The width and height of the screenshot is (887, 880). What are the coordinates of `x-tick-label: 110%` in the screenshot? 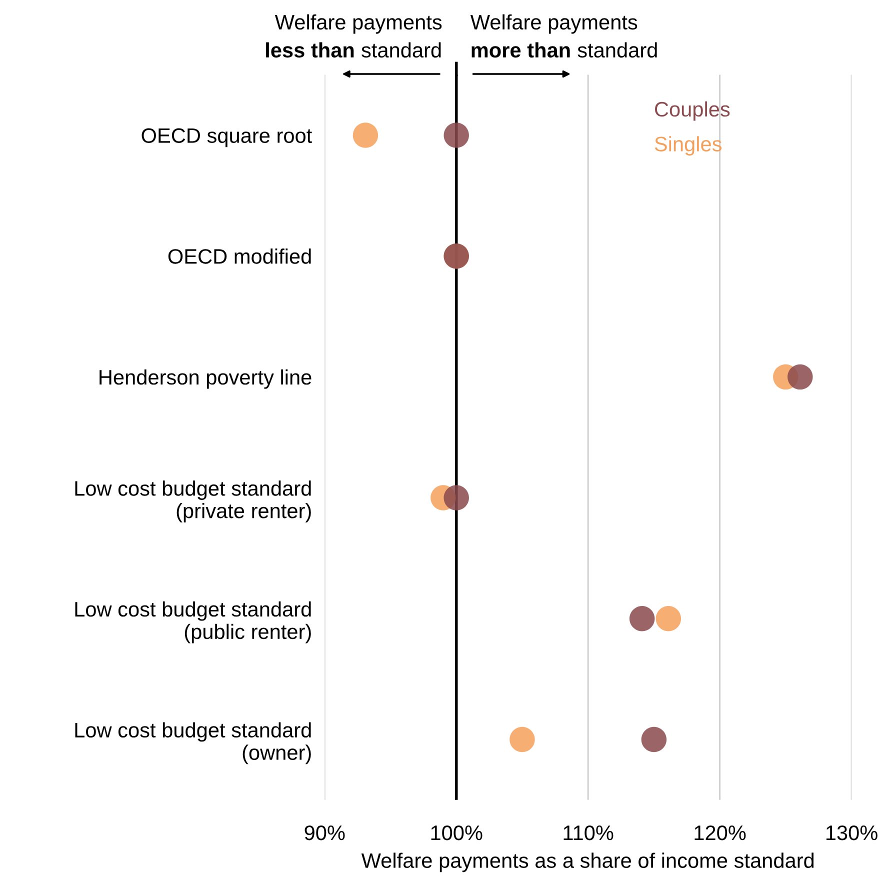 It's located at (589, 832).